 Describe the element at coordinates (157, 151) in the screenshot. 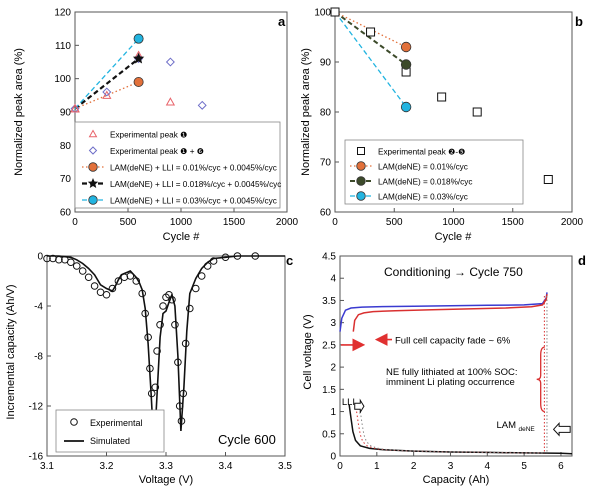

I see `legend-label: Experimental peak ❶ + ❻` at that location.